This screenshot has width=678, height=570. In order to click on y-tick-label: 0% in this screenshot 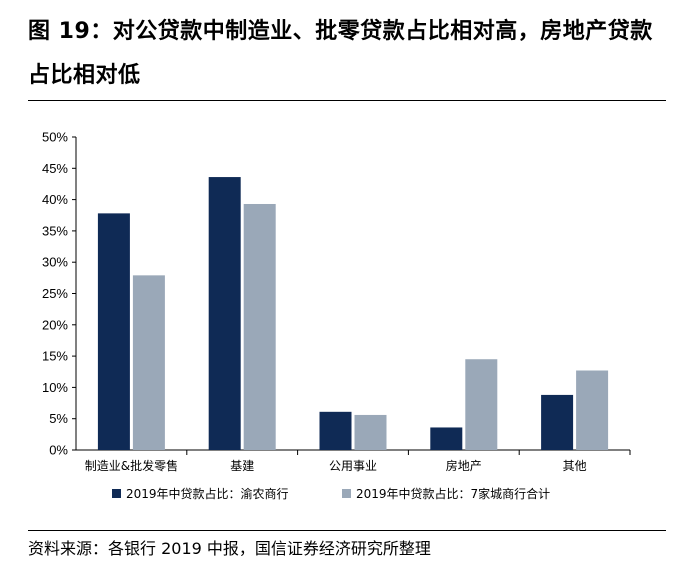, I will do `click(58, 450)`.